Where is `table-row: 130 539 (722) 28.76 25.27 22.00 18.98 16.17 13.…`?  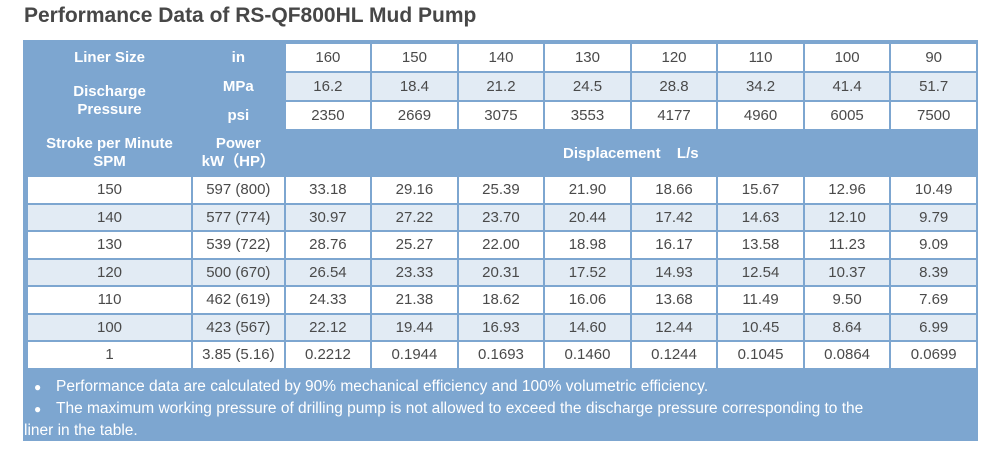 table-row: 130 539 (722) 28.76 25.27 22.00 18.98 16.17 13.… is located at coordinates (502, 245).